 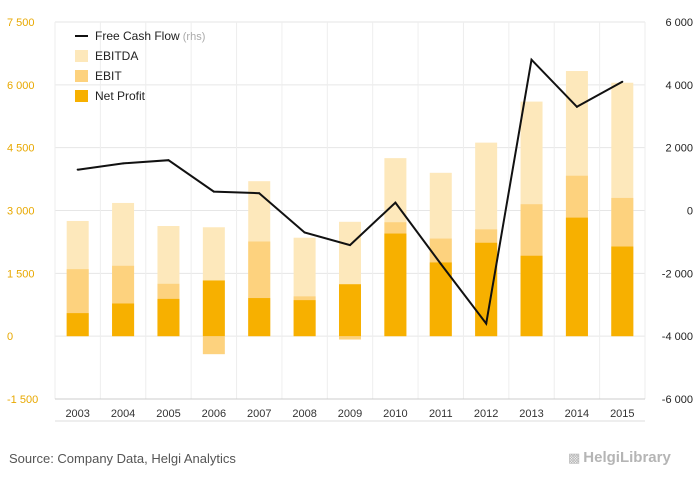 I want to click on legend-label-ebit: EBIT, so click(x=108, y=76).